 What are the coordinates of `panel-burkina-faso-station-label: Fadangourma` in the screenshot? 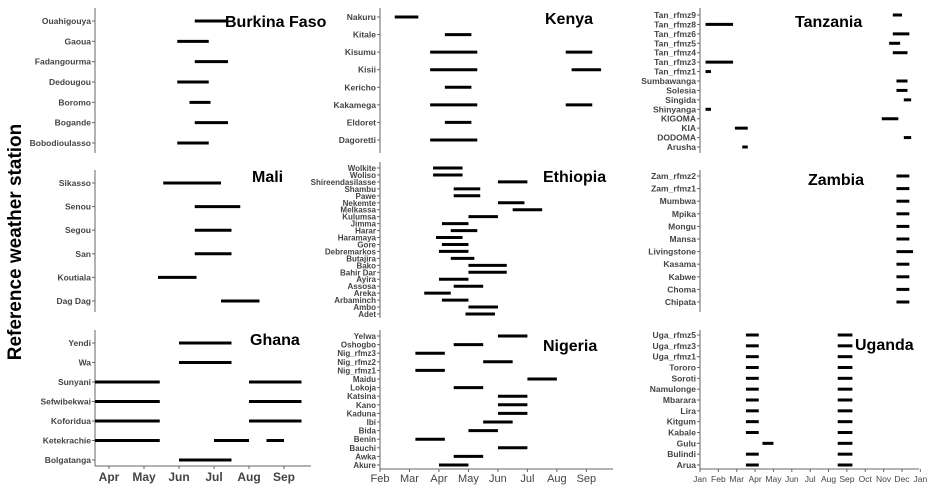 It's located at (63, 62).